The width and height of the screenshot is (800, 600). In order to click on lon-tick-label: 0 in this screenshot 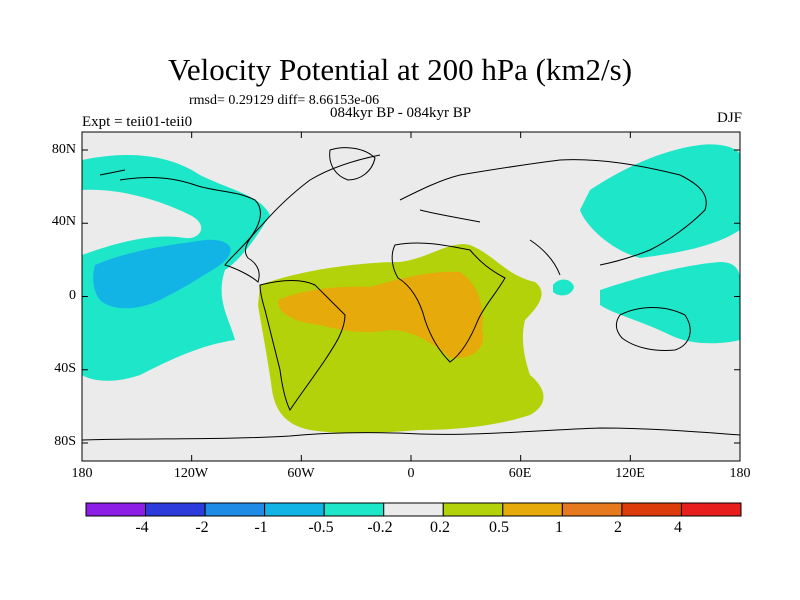, I will do `click(411, 473)`.